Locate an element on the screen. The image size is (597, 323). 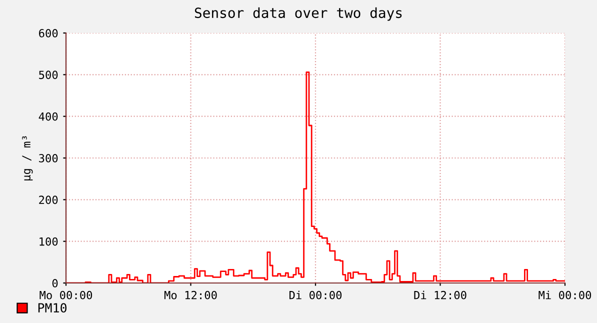
chart-title: Sensor data over two days is located at coordinates (298, 14).